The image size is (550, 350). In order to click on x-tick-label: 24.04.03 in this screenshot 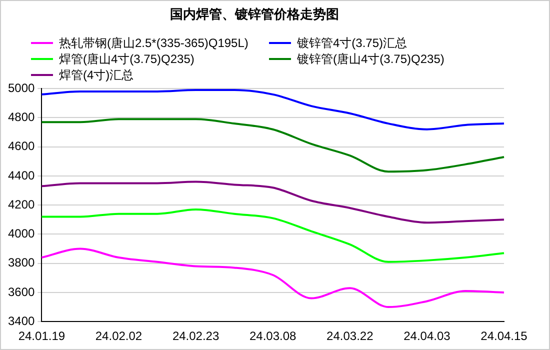, I will do `click(427, 336)`.